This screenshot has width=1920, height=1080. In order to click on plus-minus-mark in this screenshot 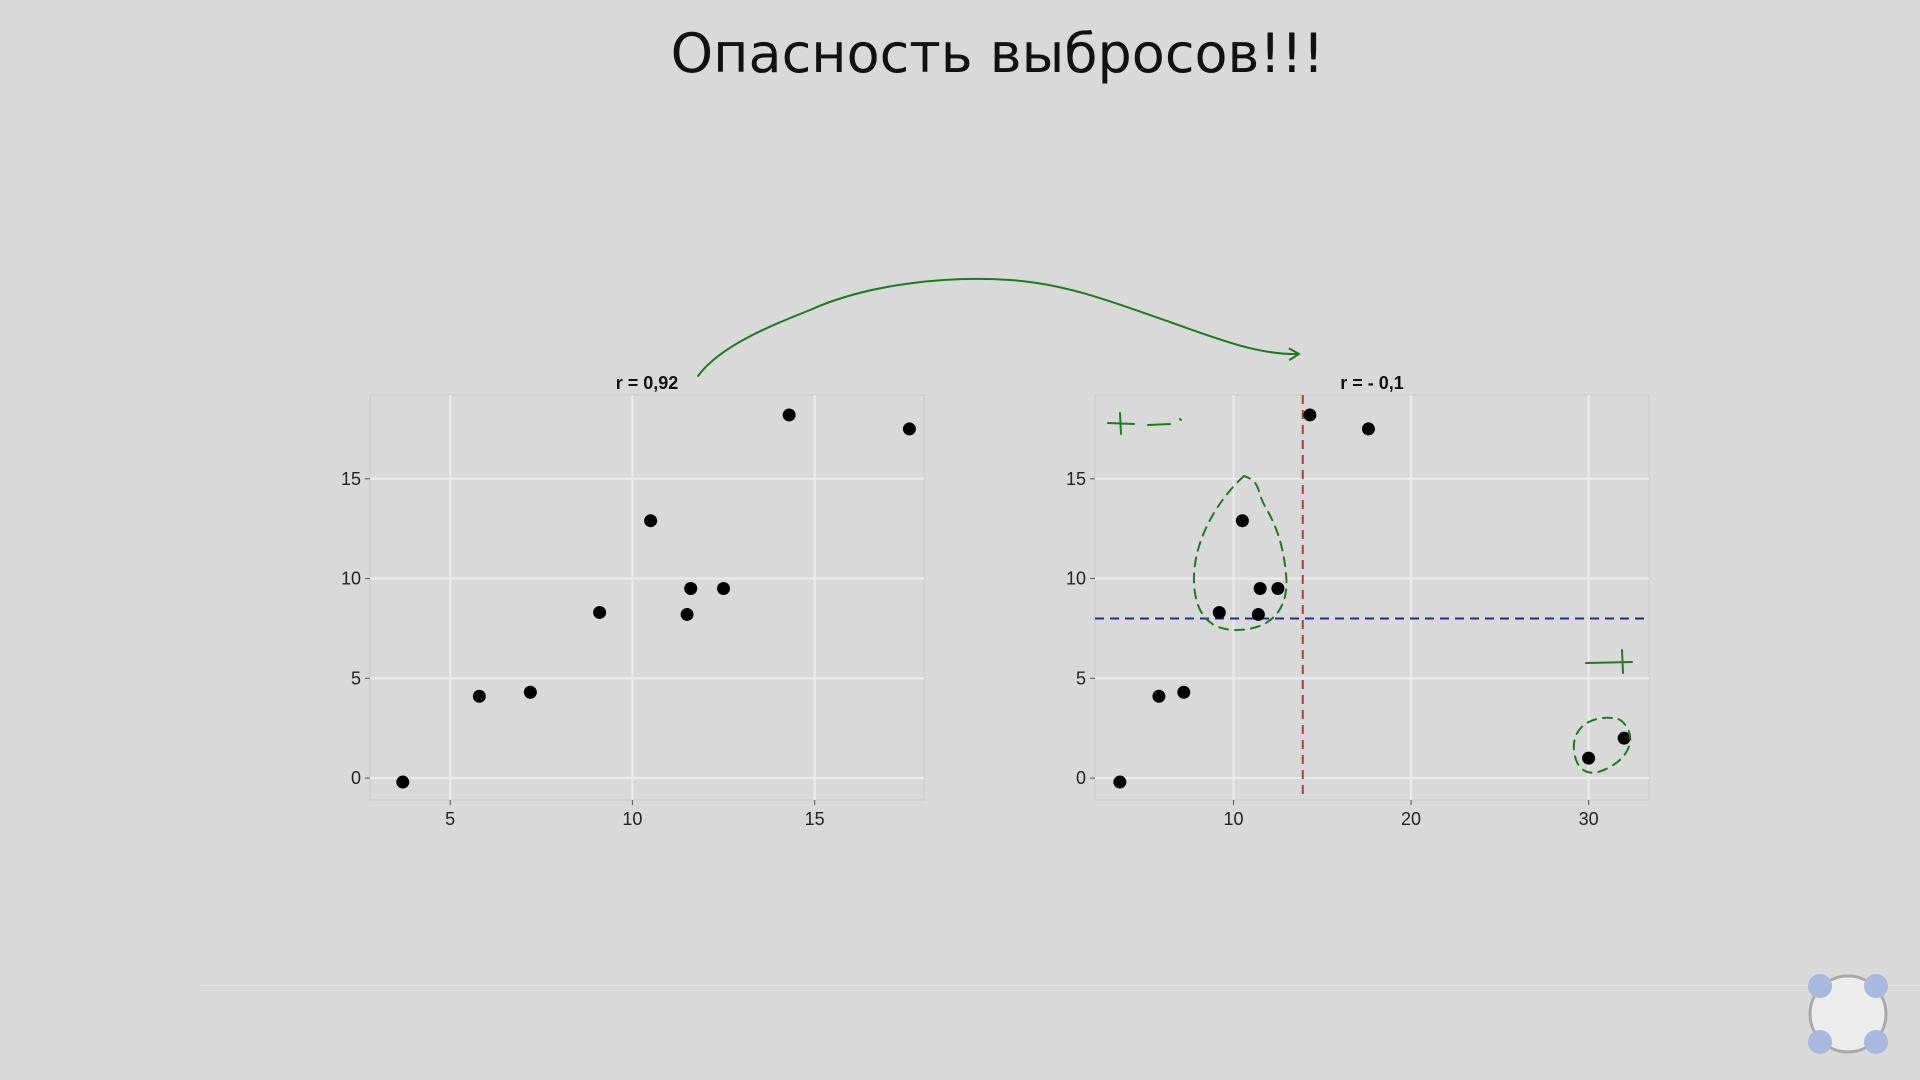, I will do `click(1144, 423)`.